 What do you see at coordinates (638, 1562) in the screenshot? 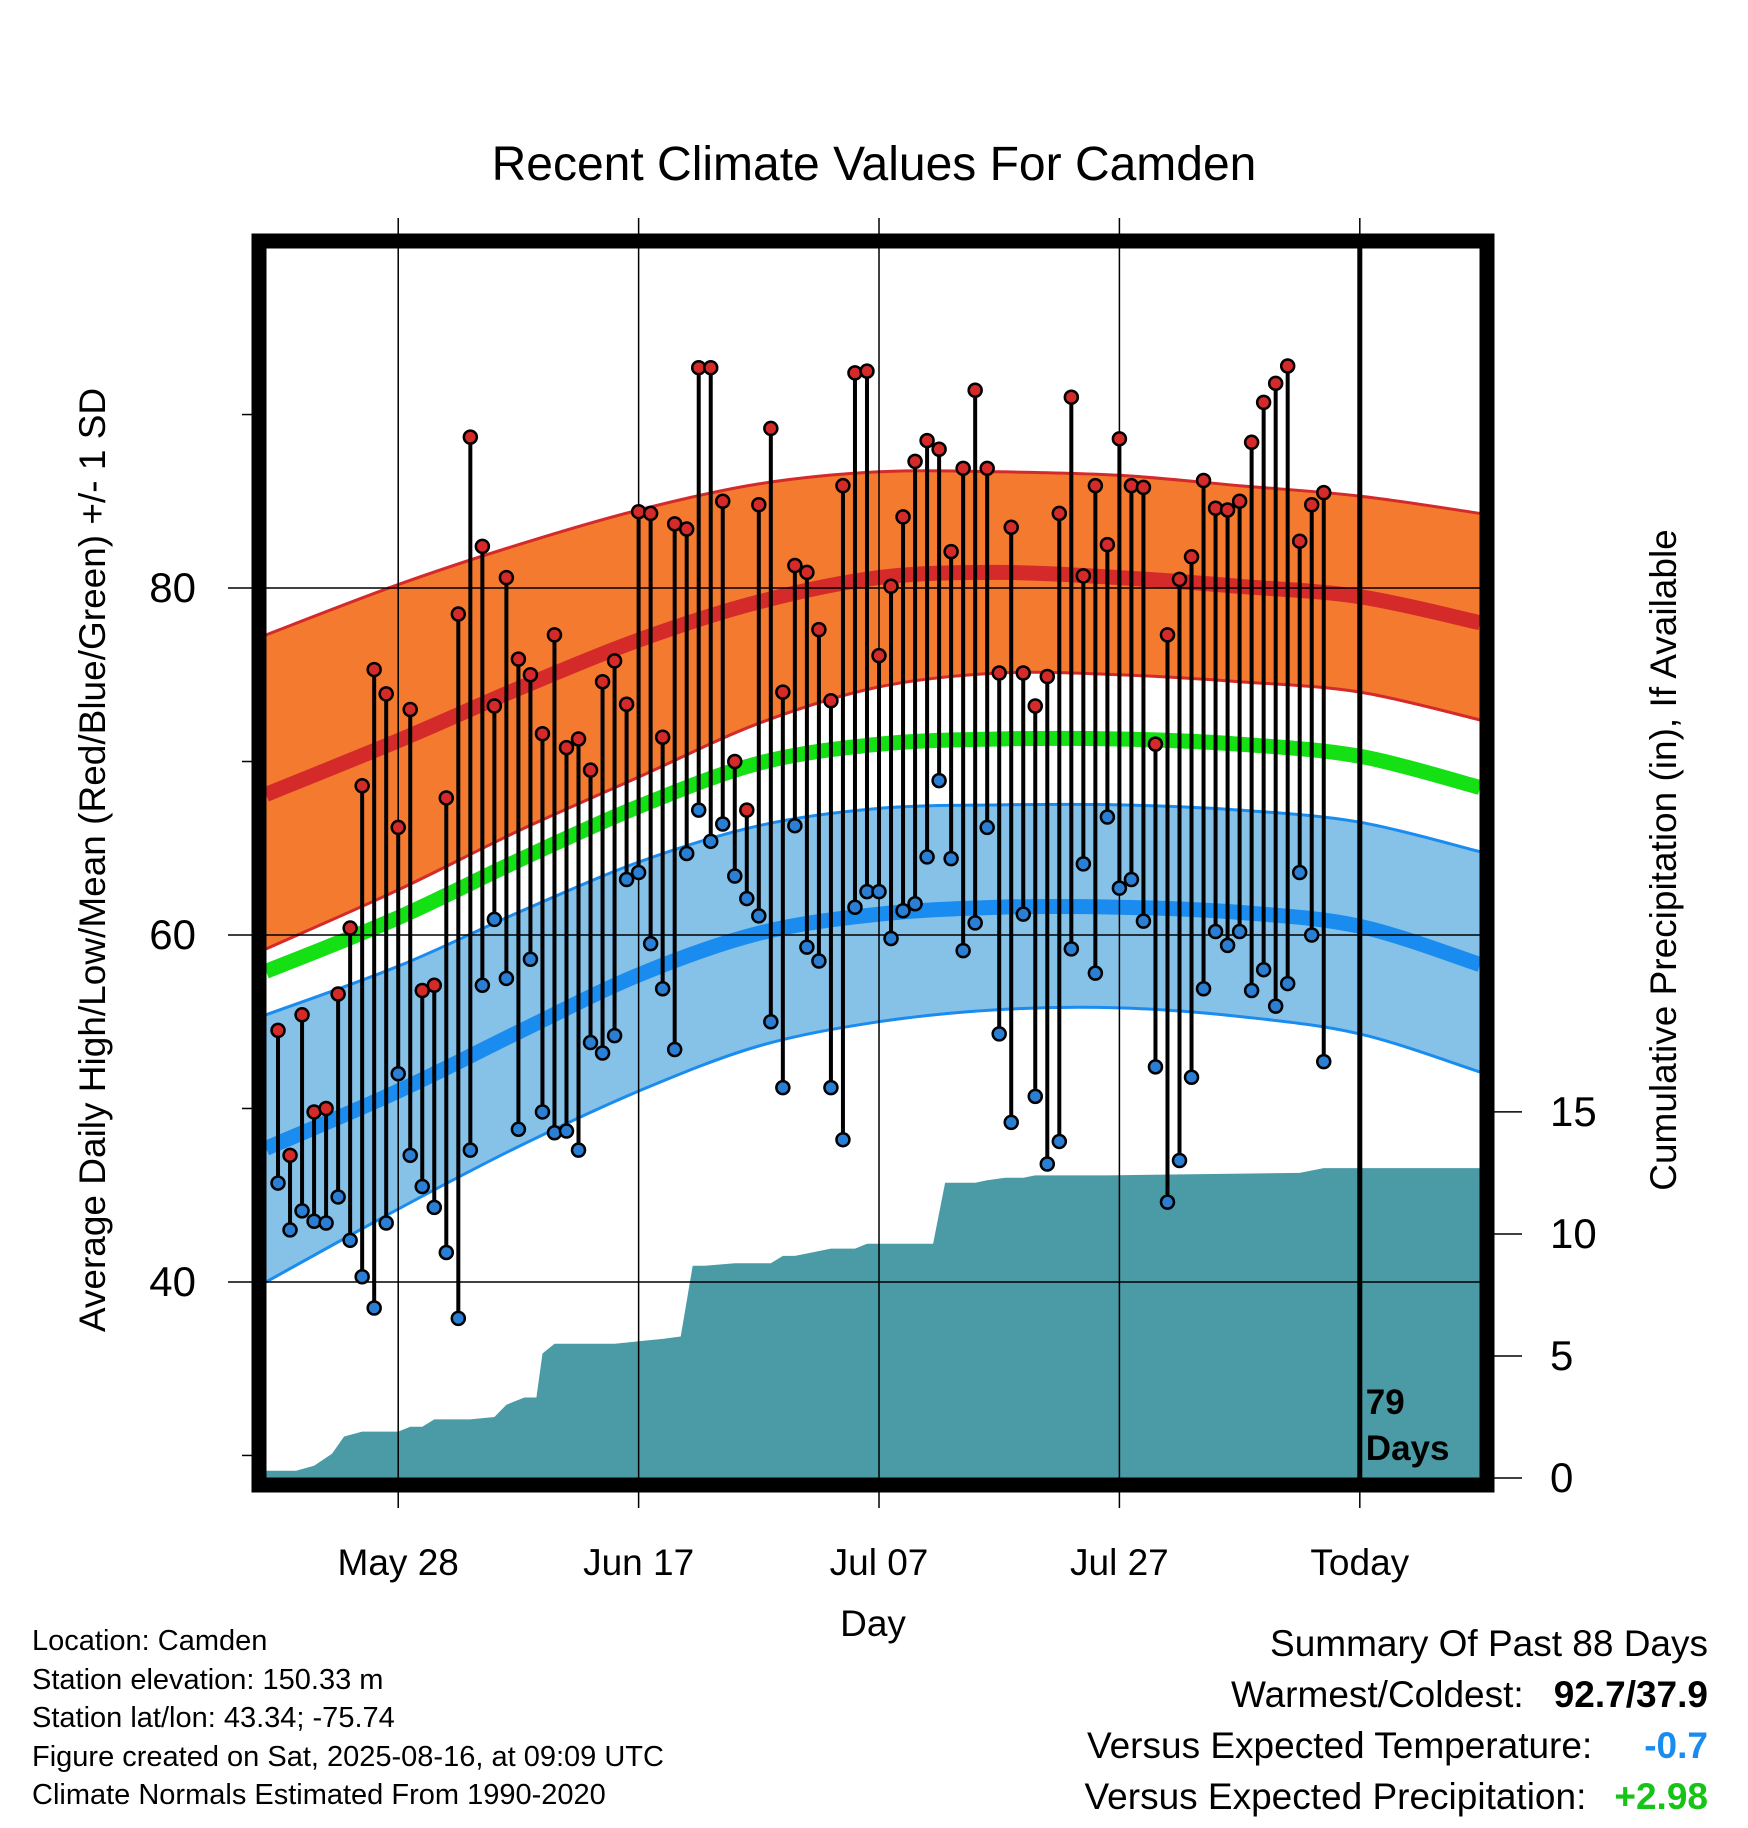
I see `x-tick-label: Jun 17` at bounding box center [638, 1562].